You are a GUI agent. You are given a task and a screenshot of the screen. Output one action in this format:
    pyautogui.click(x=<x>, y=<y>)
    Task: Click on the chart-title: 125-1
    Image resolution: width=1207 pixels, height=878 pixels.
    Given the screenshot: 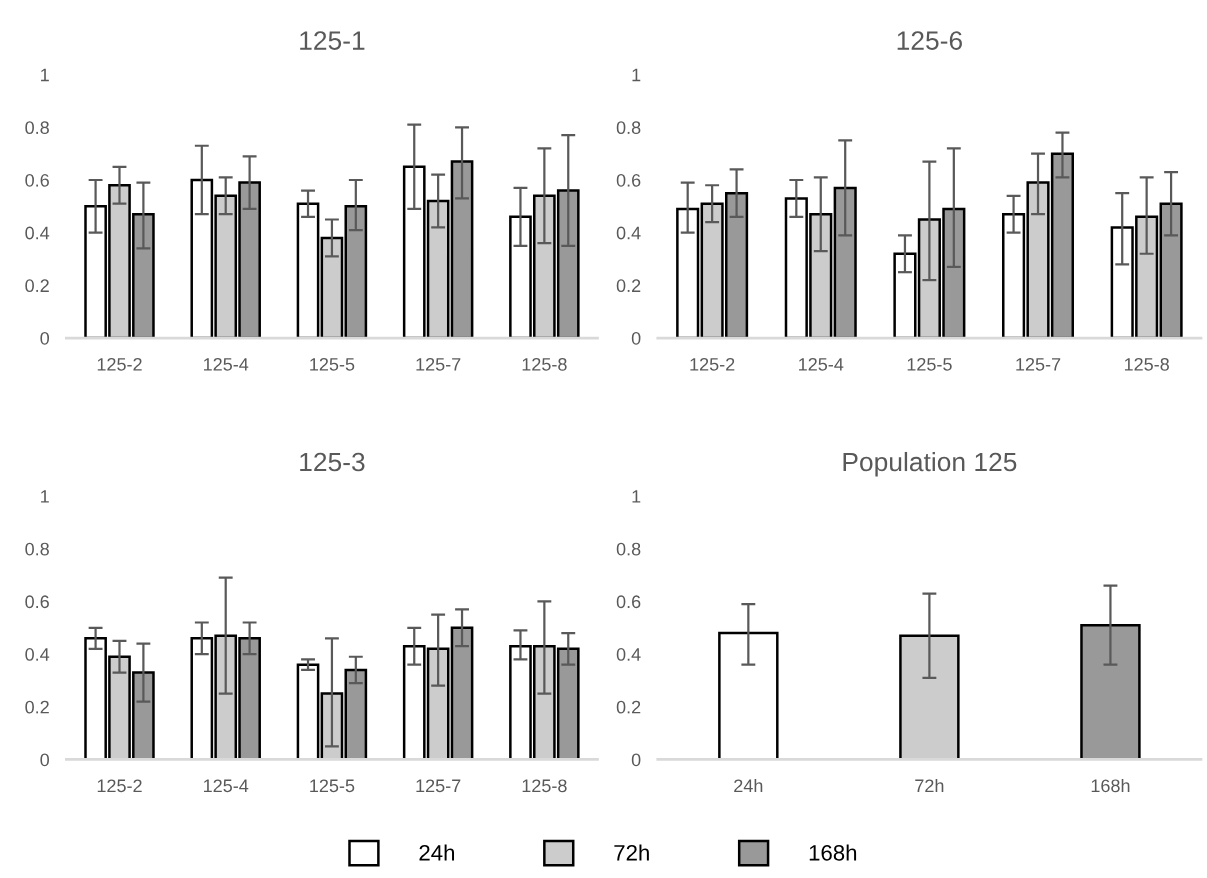 What is the action you would take?
    pyautogui.click(x=332, y=40)
    